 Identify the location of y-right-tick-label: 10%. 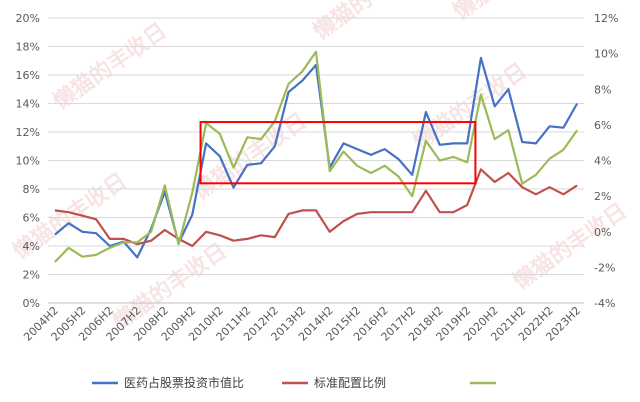
(606, 54).